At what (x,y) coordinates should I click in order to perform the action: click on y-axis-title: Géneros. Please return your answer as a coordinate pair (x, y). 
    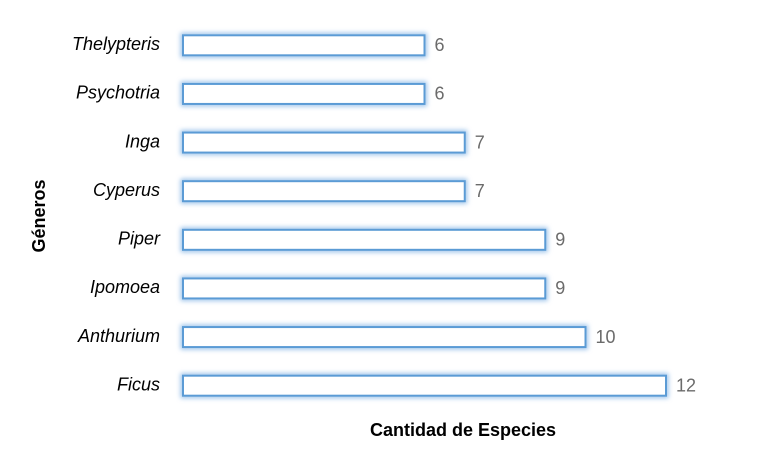
    Looking at the image, I should click on (39, 215).